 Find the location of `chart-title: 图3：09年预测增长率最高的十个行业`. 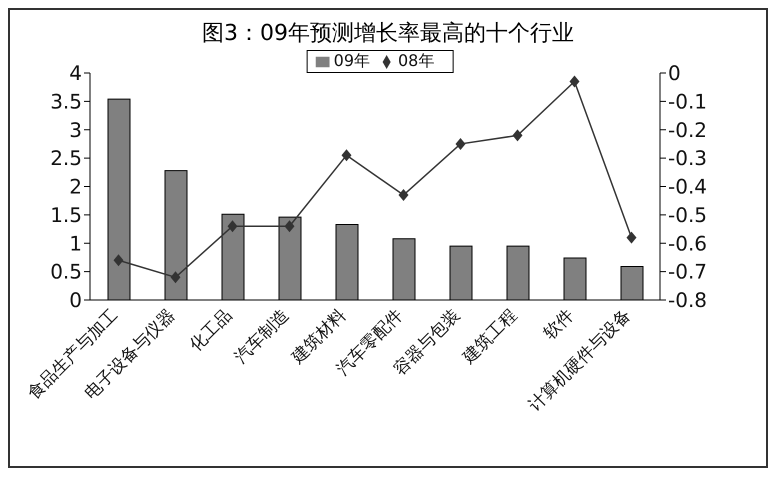

chart-title: 图3：09年预测增长率最高的十个行业 is located at coordinates (388, 34).